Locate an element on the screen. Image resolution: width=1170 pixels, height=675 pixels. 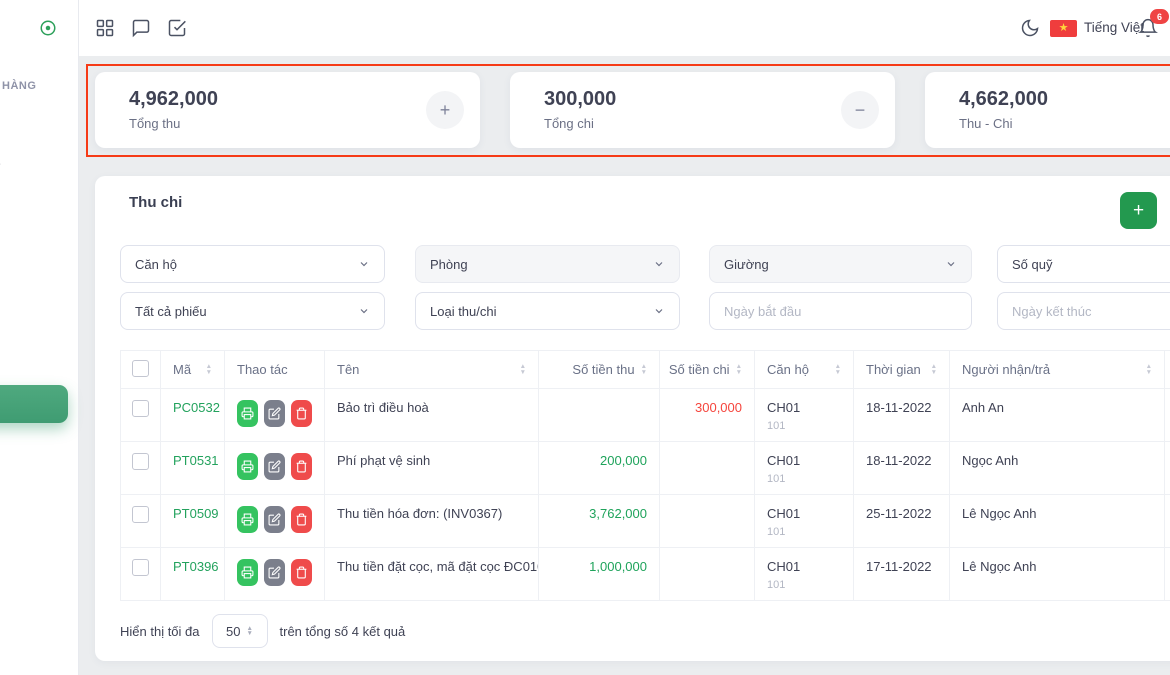
end-date-input: Ngày kết thúc is located at coordinates (1083, 311).